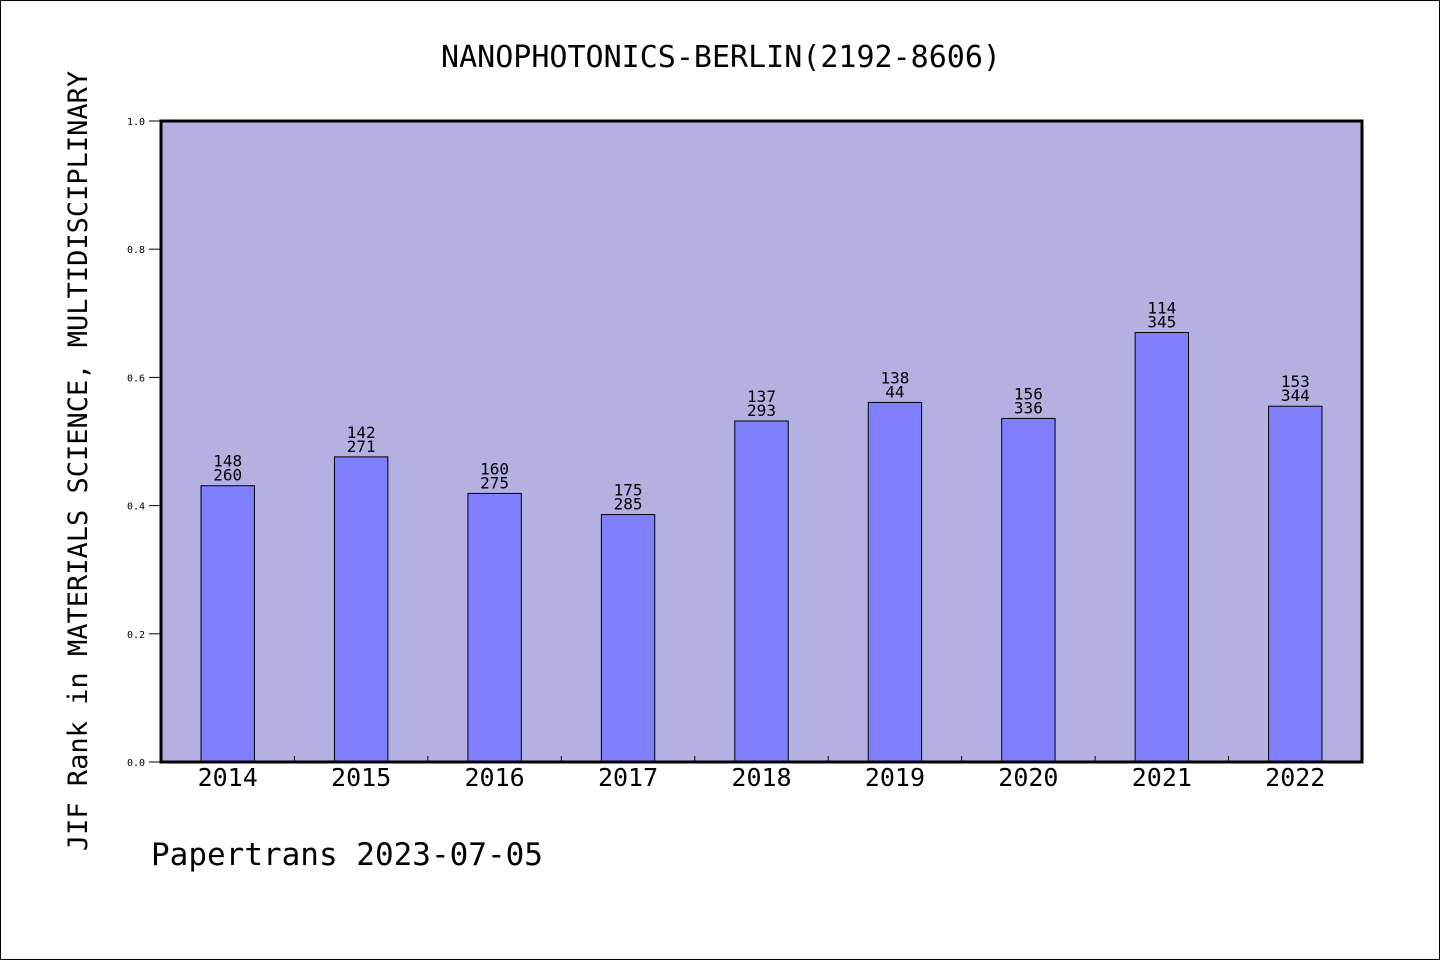  I want to click on data-label-top-2021: 114, so click(1161, 308).